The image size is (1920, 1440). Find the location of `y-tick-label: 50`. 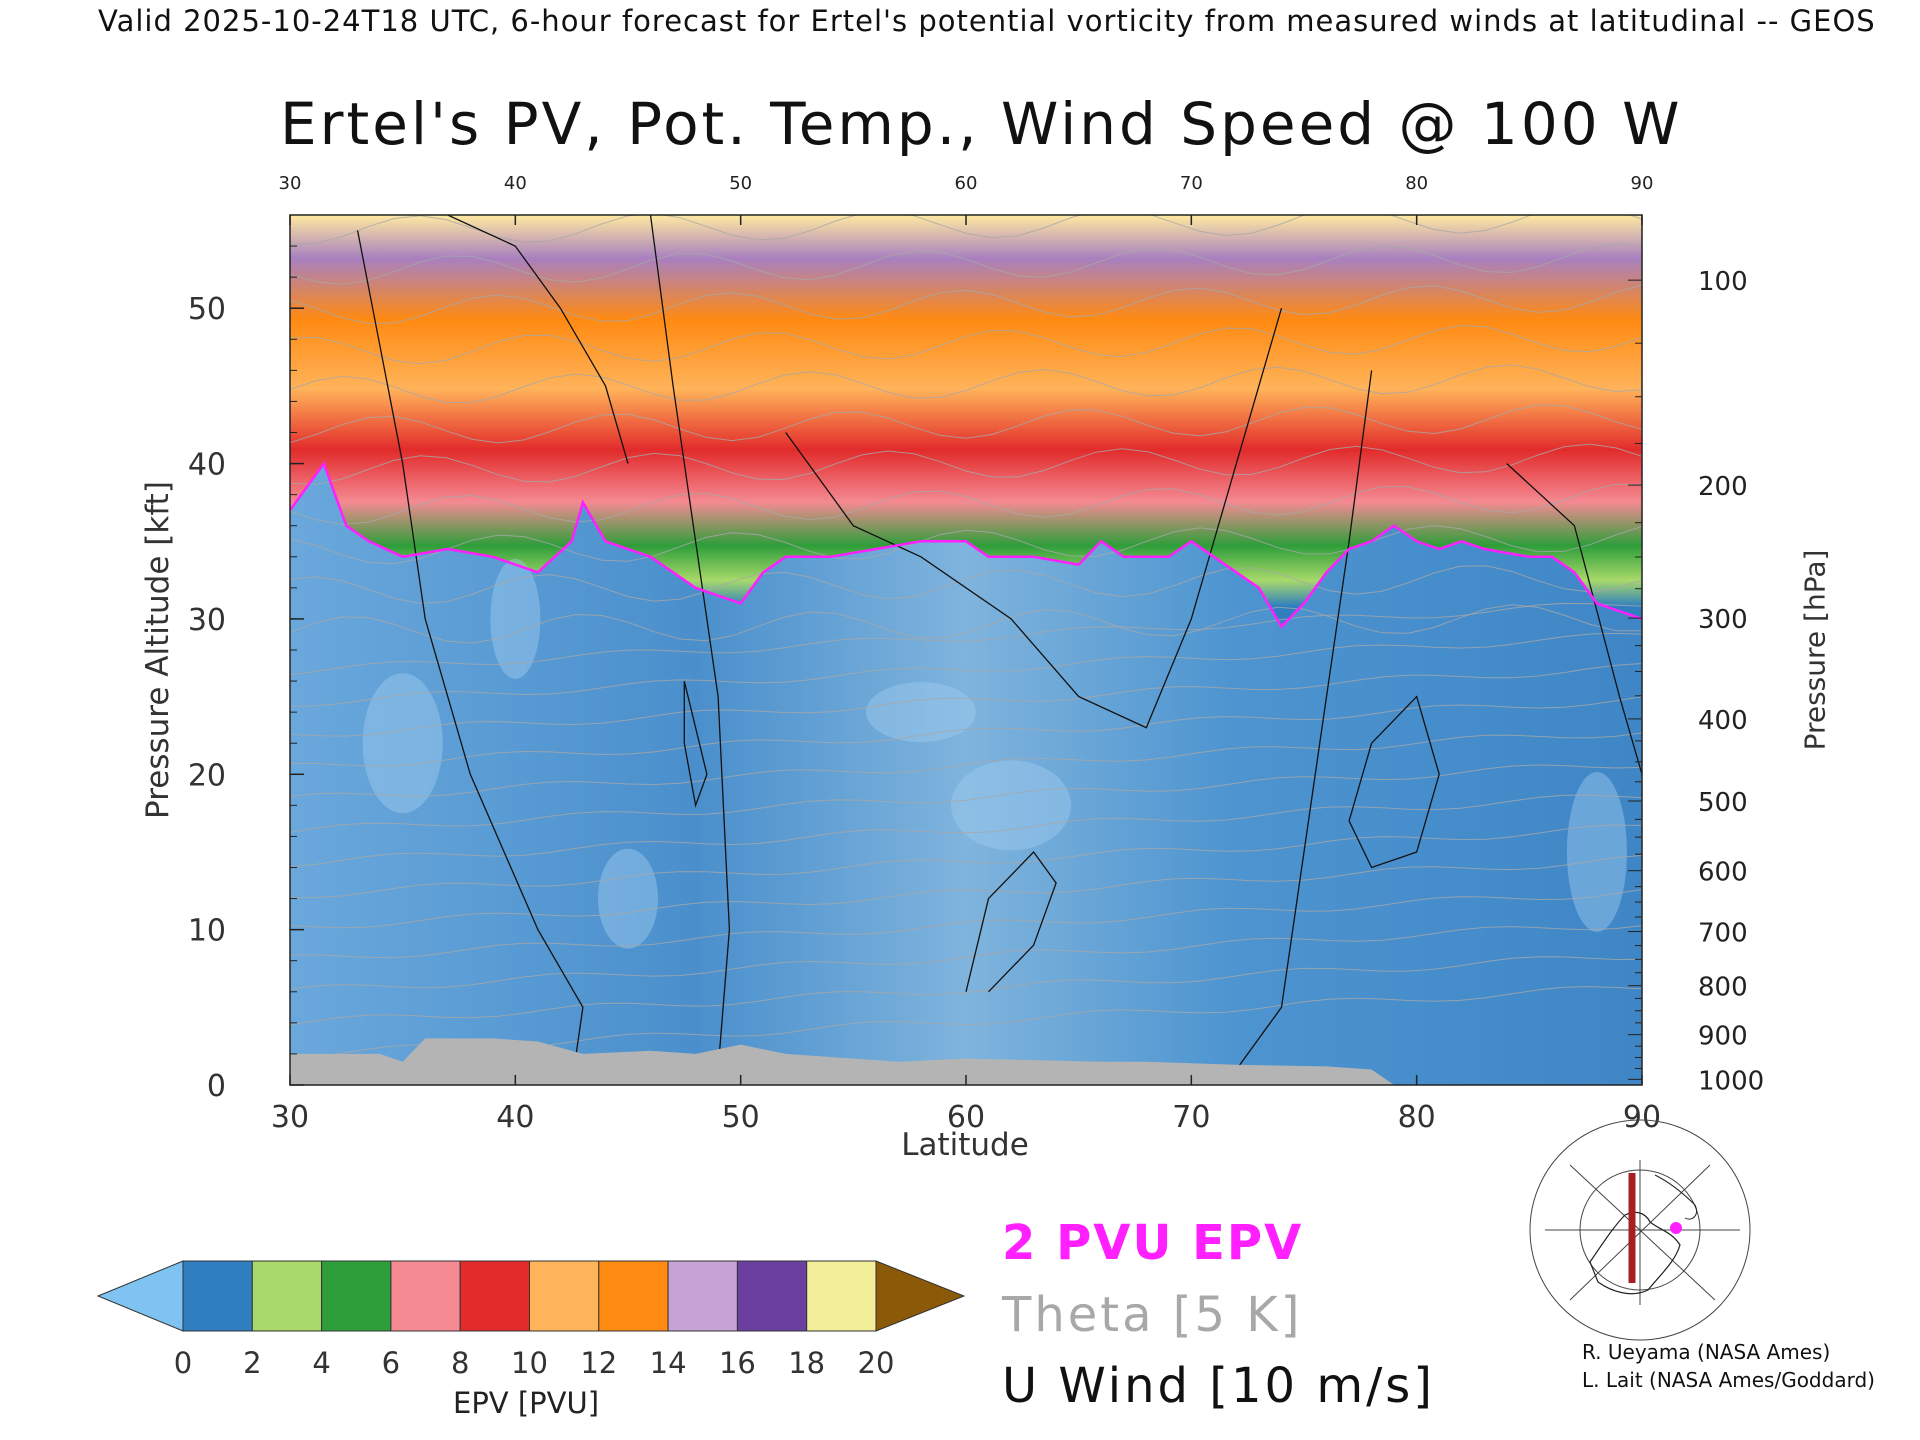

y-tick-label: 50 is located at coordinates (207, 309).